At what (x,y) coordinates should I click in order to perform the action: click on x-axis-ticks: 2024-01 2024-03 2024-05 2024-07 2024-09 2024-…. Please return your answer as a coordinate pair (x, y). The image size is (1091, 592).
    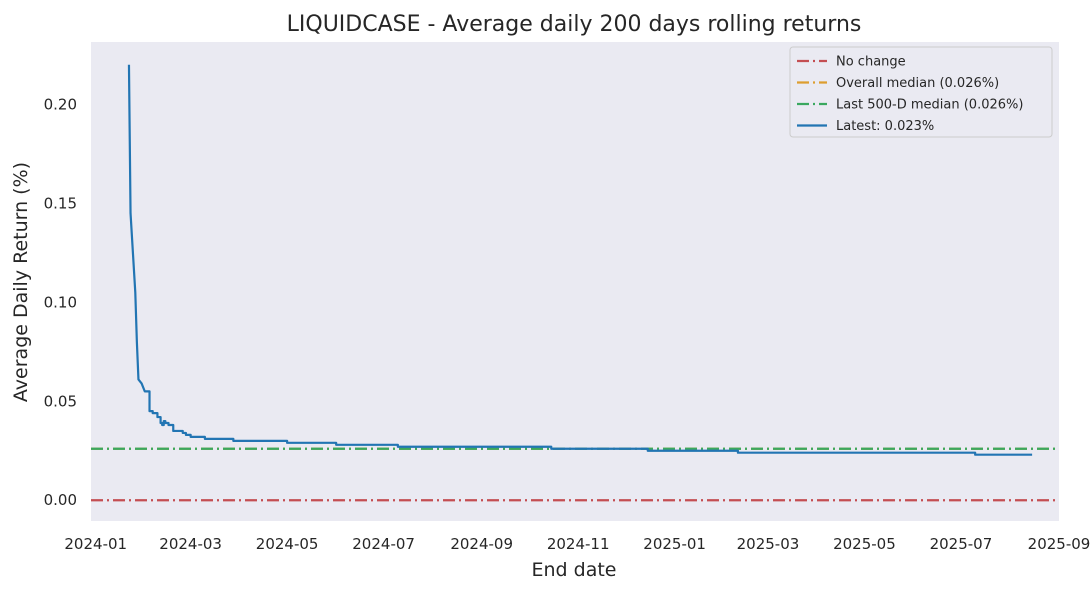
    Looking at the image, I should click on (577, 544).